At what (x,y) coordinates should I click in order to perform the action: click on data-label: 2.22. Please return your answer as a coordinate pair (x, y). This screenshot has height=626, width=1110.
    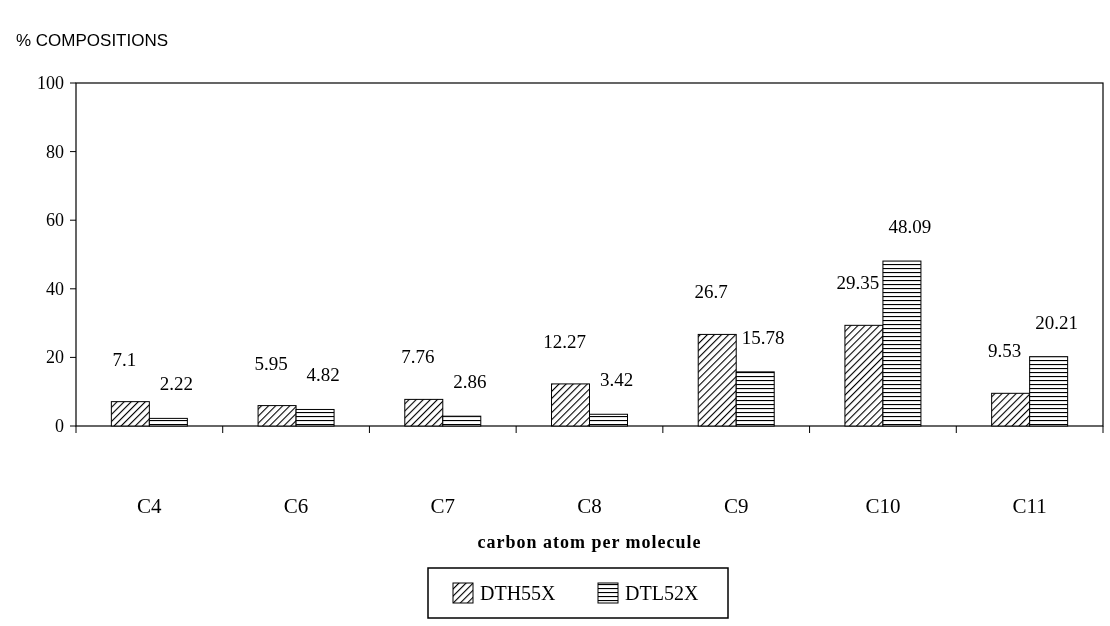
    Looking at the image, I should click on (176, 384).